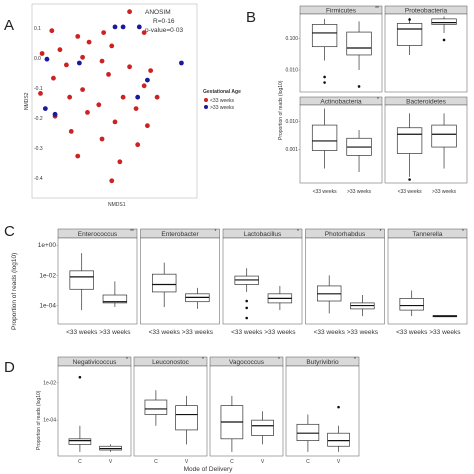 The height and width of the screenshot is (474, 474). Describe the element at coordinates (291, 150) in the screenshot. I see `y-tick-label: 0.001` at that location.